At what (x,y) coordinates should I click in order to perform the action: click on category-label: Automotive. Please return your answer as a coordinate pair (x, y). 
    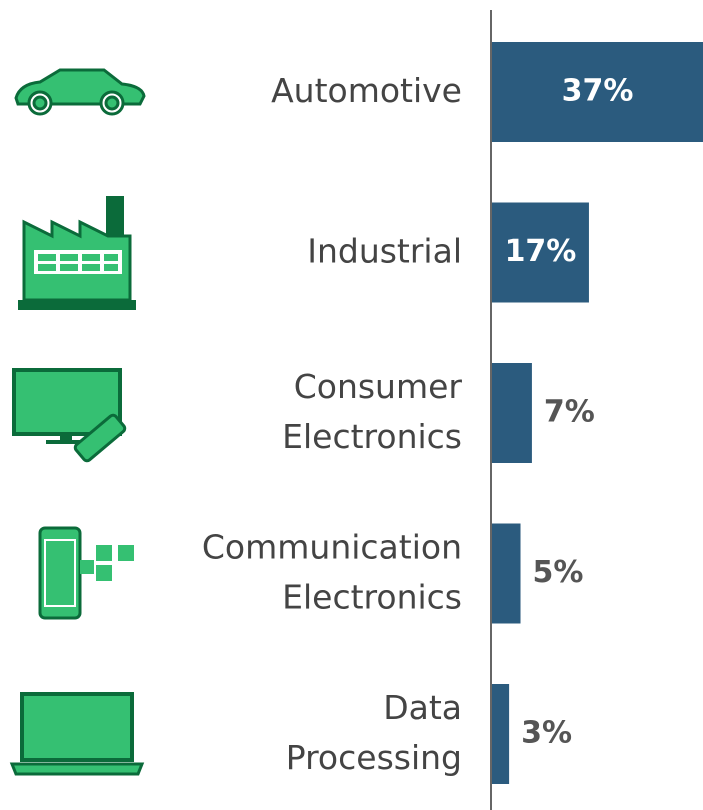
    Looking at the image, I should click on (366, 90).